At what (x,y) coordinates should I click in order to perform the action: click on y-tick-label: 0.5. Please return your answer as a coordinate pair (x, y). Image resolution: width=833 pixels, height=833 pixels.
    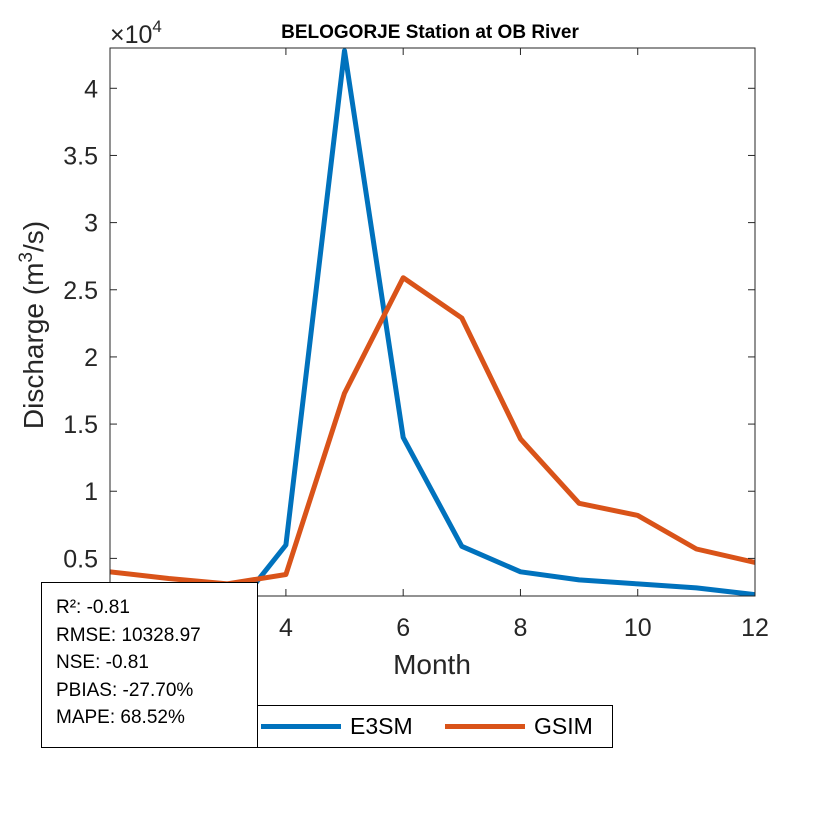
    Looking at the image, I should click on (80, 559).